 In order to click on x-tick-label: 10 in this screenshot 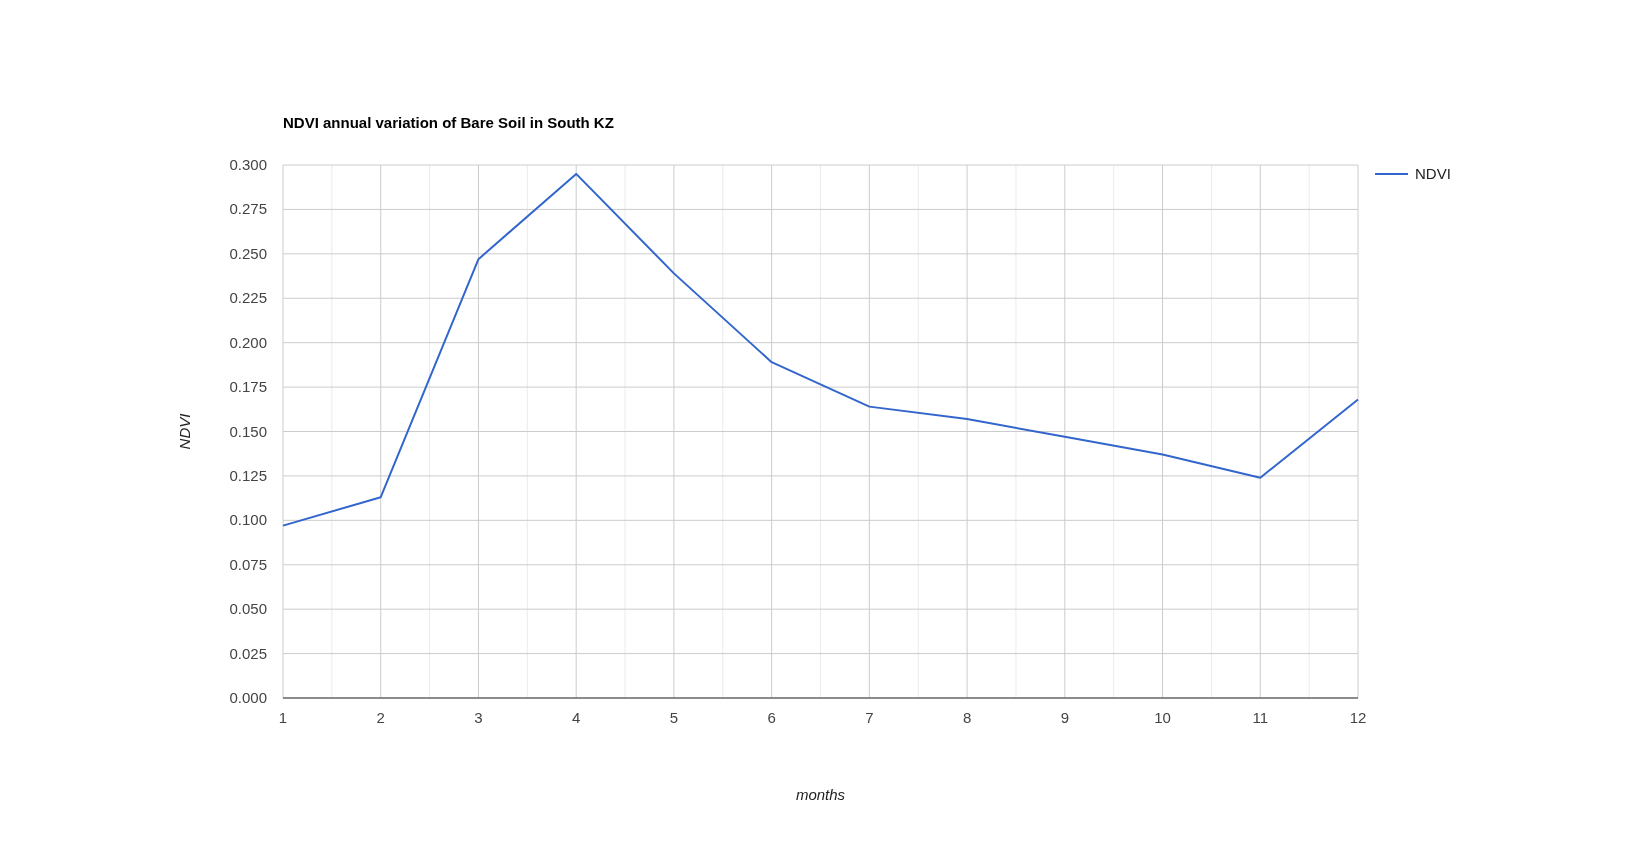, I will do `click(1162, 717)`.